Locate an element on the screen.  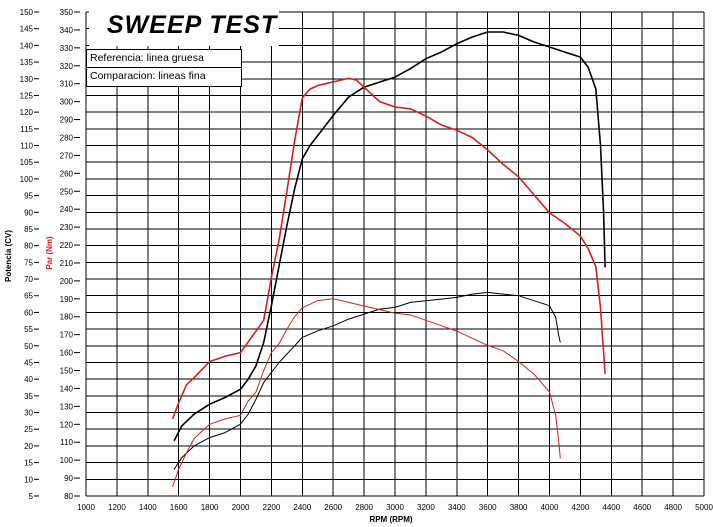
x-tick-label: 1200 is located at coordinates (117, 507).